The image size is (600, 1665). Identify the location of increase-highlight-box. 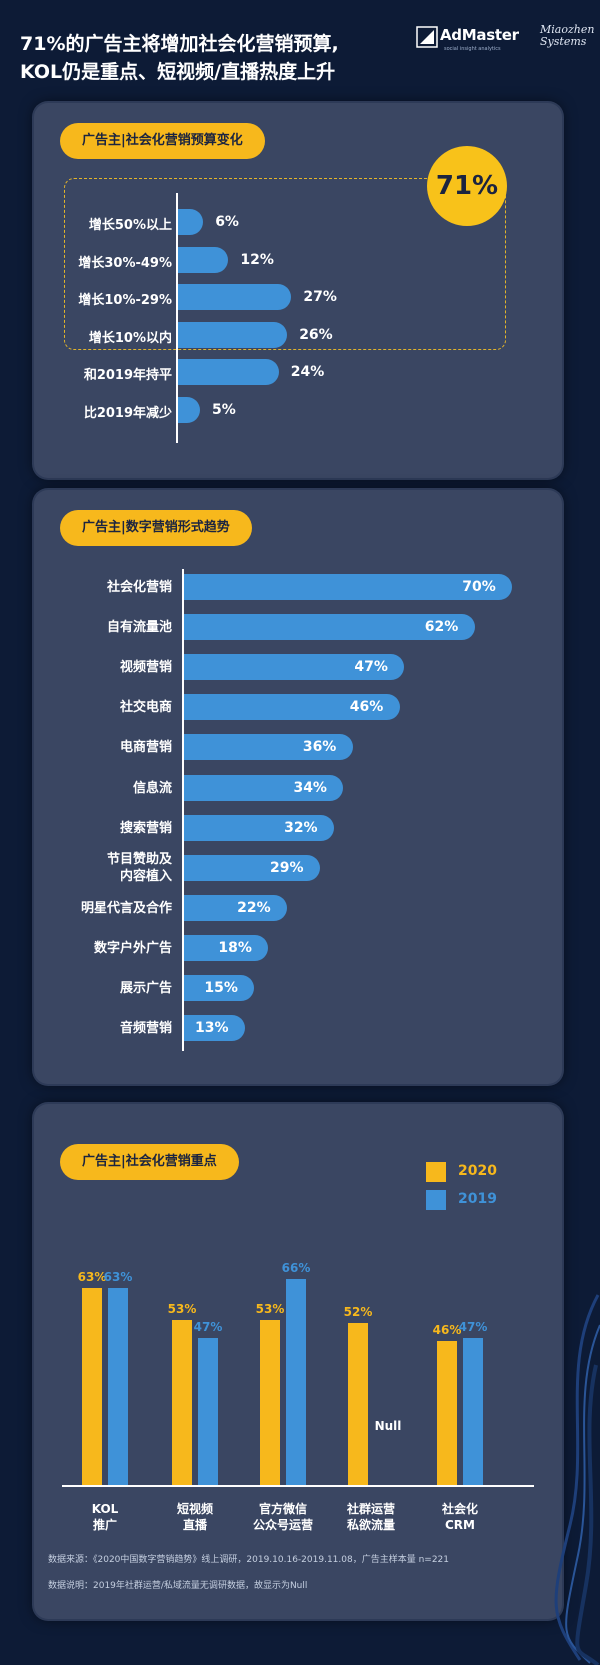
(285, 264).